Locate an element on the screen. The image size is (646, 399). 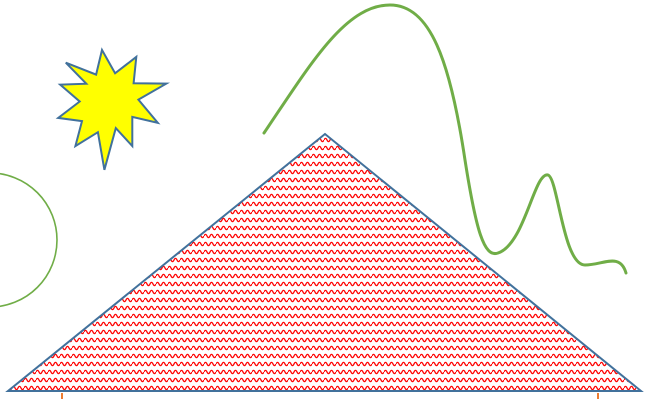
circle-outline is located at coordinates (29, 240).